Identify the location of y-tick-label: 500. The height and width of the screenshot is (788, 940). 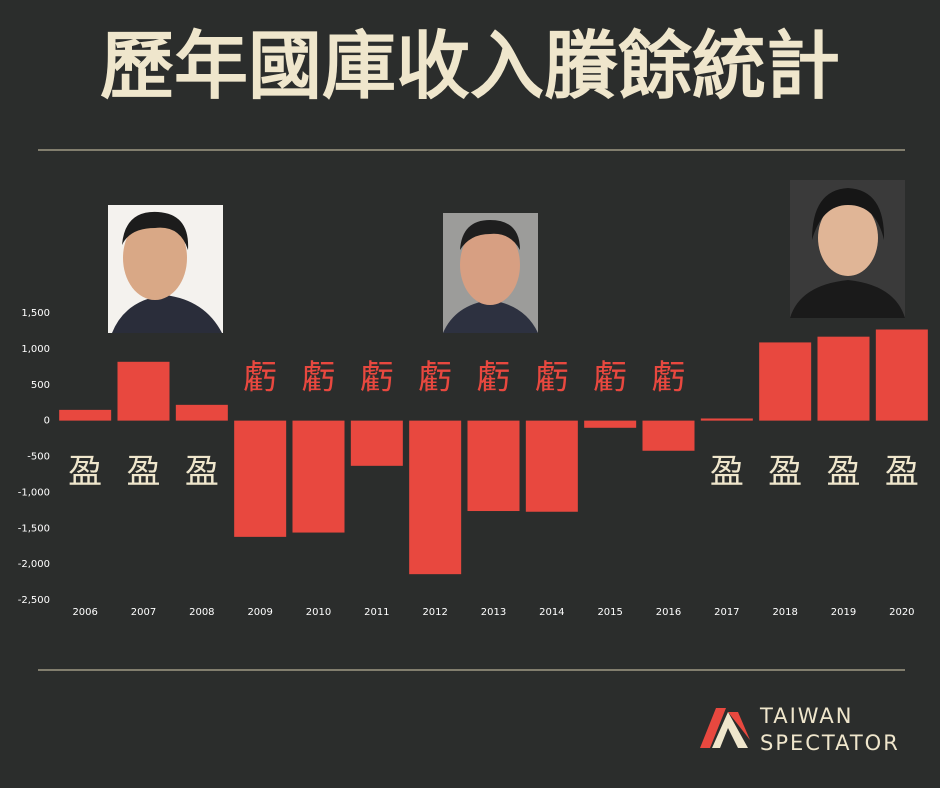
(40, 385).